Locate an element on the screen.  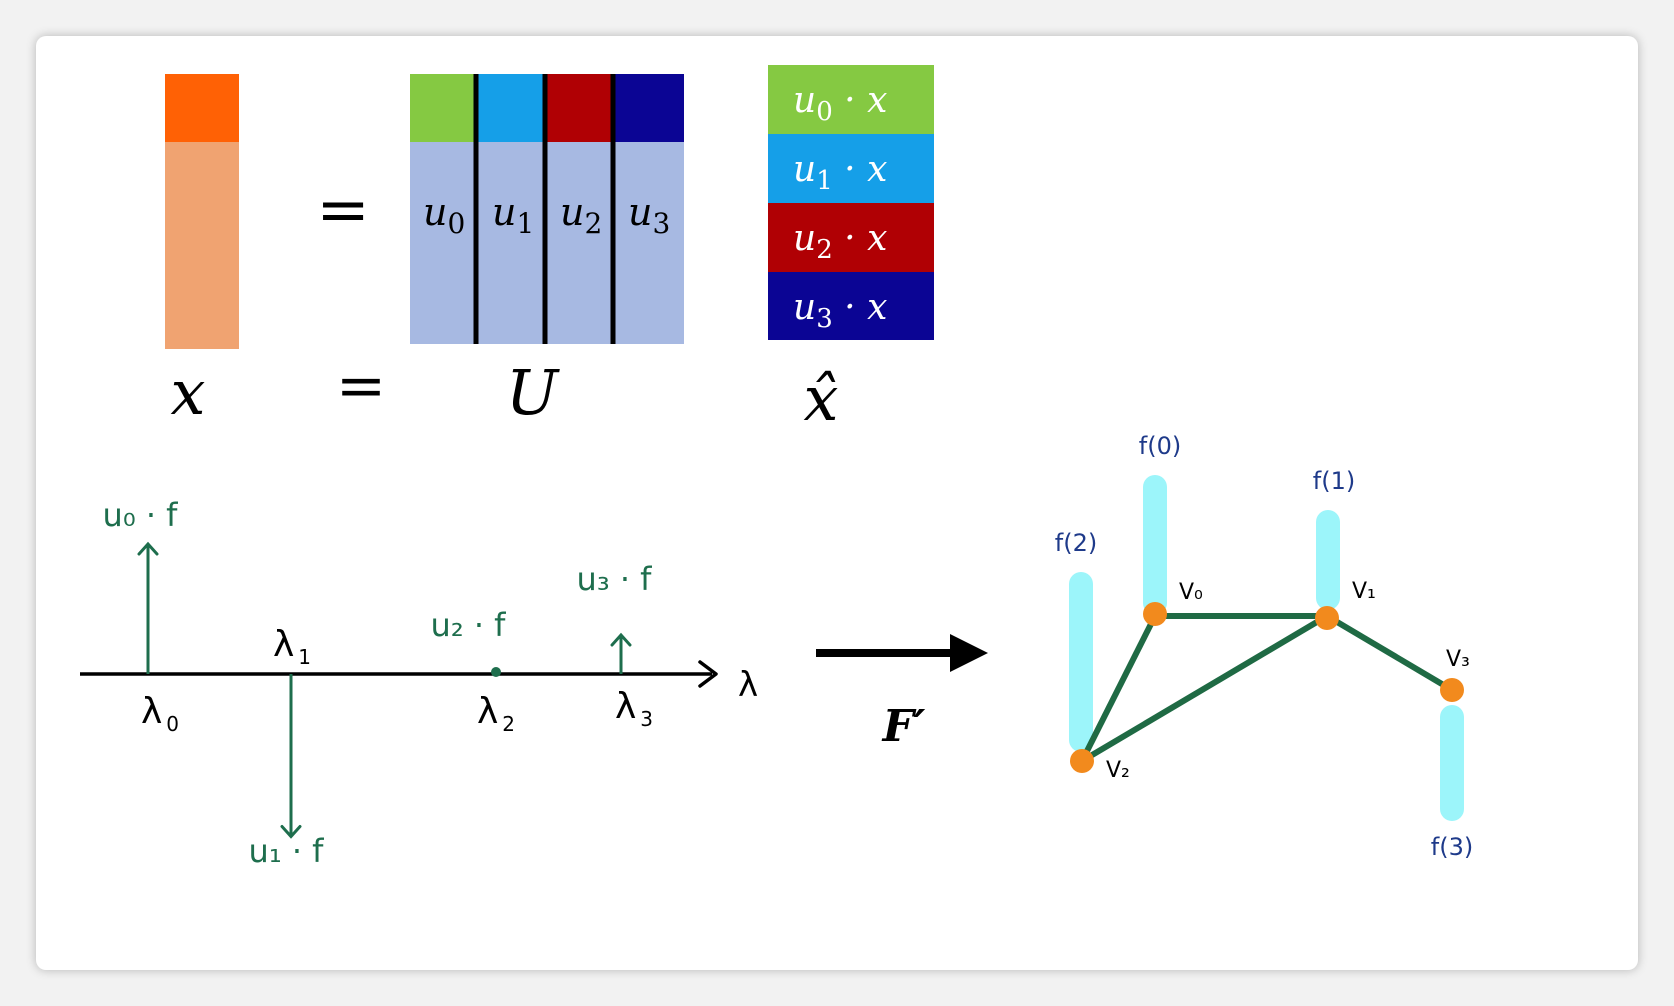
spectrum-value-label-2: u₂ · f is located at coordinates (469, 625).